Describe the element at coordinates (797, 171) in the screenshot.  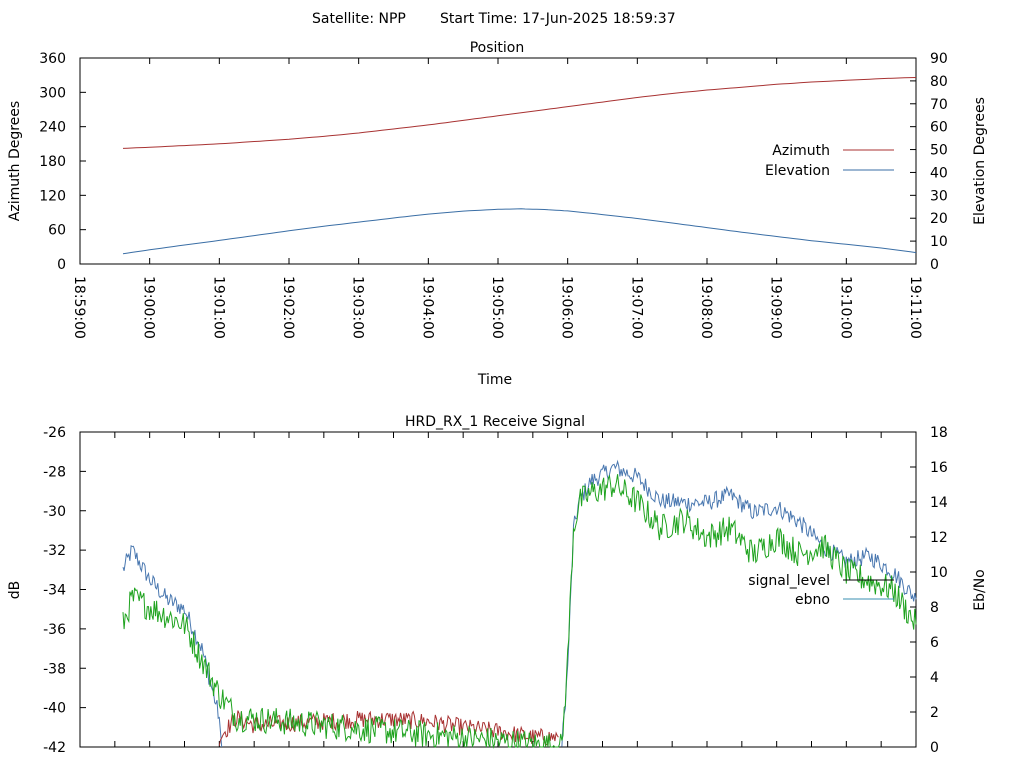
I see `legend-label: Elevation` at that location.